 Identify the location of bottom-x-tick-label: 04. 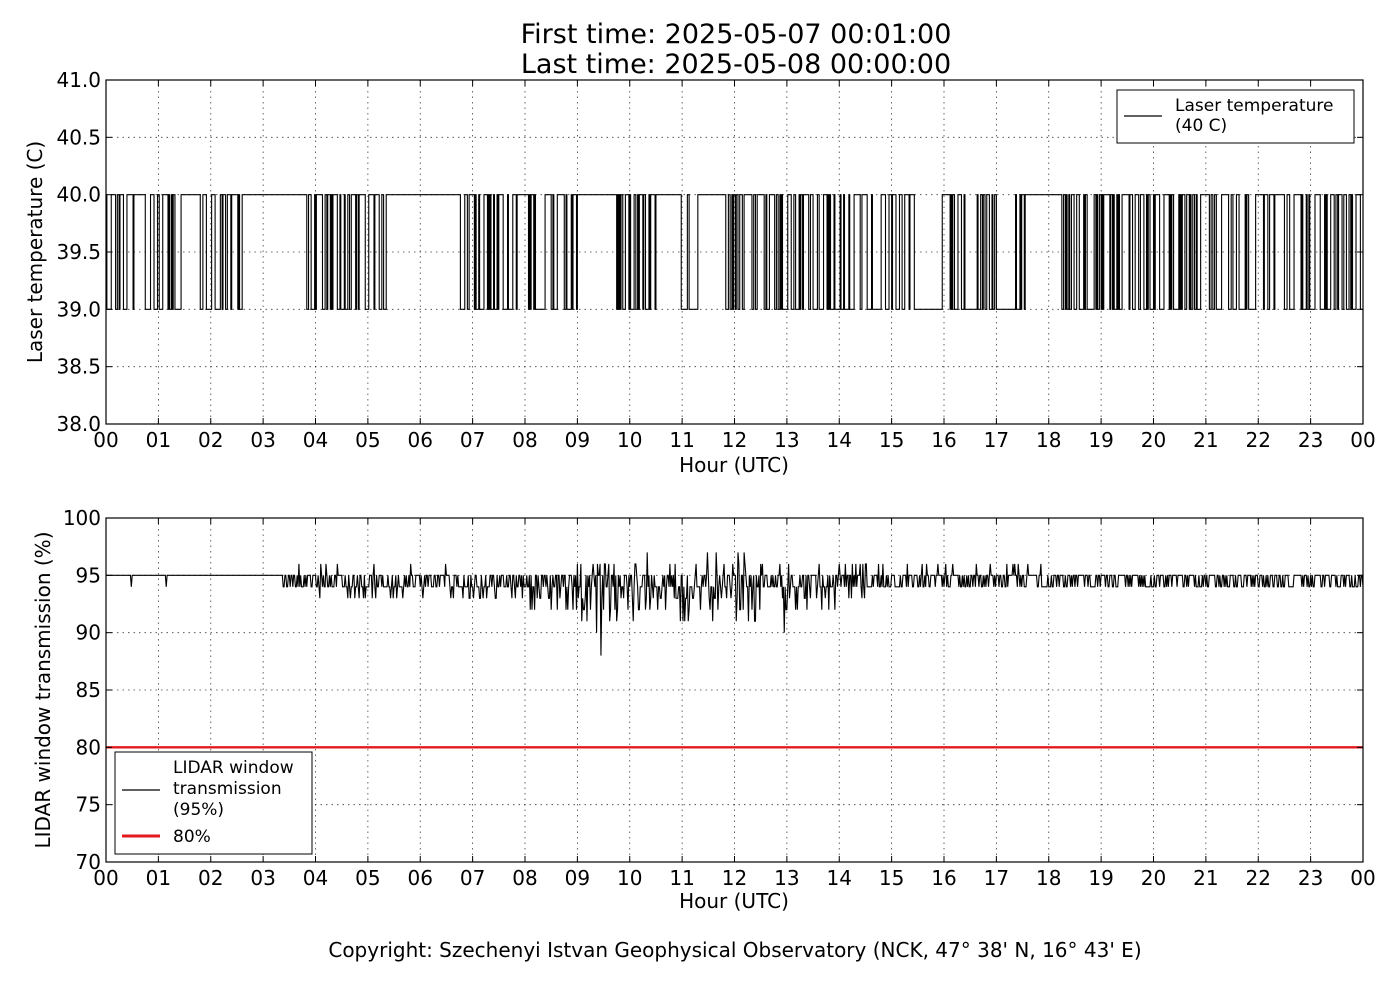
(315, 878).